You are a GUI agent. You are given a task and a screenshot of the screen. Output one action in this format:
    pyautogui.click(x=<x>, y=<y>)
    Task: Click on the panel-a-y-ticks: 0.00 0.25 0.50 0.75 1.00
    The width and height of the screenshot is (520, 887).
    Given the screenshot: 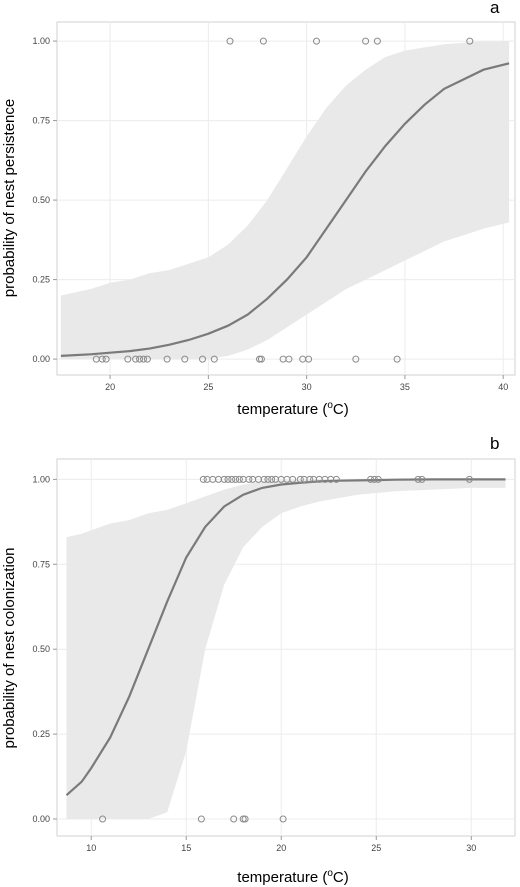 What is the action you would take?
    pyautogui.click(x=44, y=200)
    